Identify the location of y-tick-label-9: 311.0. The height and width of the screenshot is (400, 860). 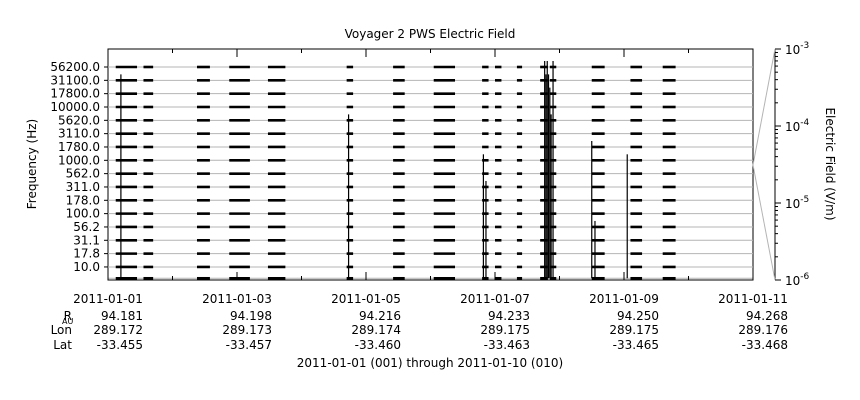
(83, 187).